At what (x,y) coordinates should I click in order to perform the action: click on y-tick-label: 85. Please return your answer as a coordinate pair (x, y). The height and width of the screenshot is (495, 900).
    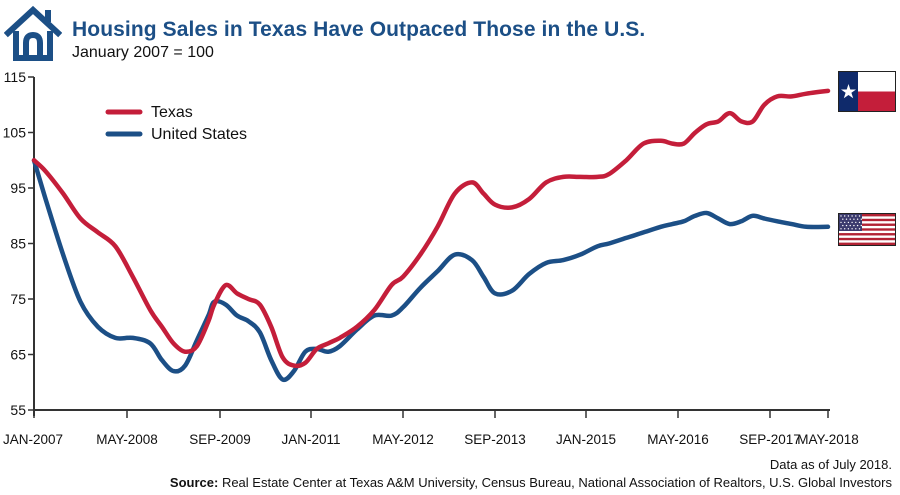
    Looking at the image, I should click on (18, 244).